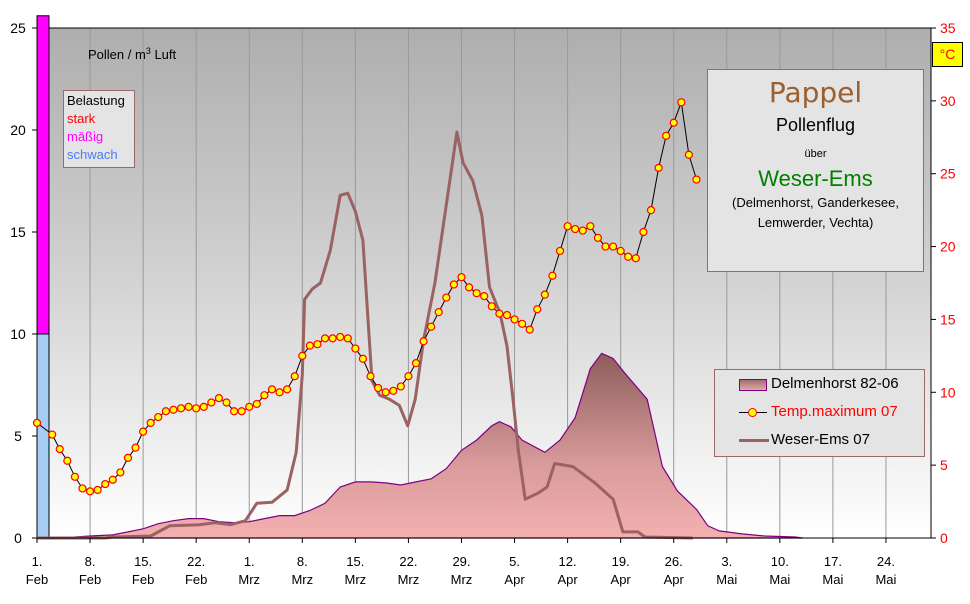  What do you see at coordinates (568, 561) in the screenshot?
I see `x-tick-label-day: 12.` at bounding box center [568, 561].